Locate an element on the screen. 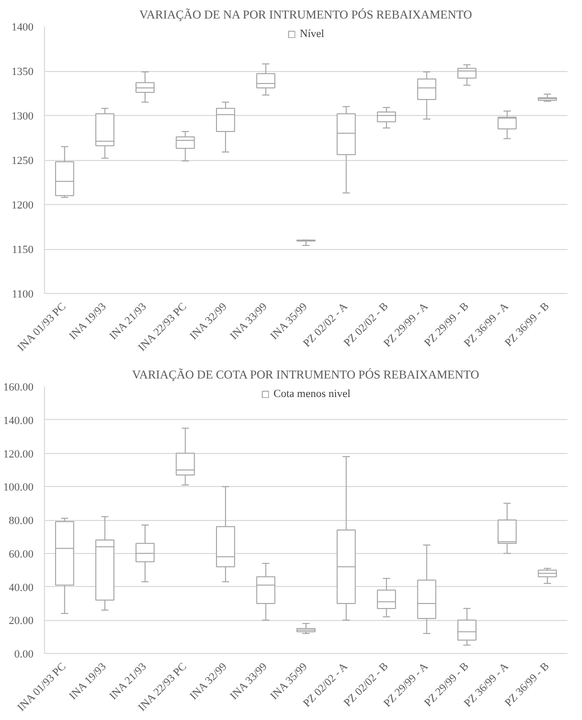  y-tick-label: 1200 is located at coordinates (23, 206).